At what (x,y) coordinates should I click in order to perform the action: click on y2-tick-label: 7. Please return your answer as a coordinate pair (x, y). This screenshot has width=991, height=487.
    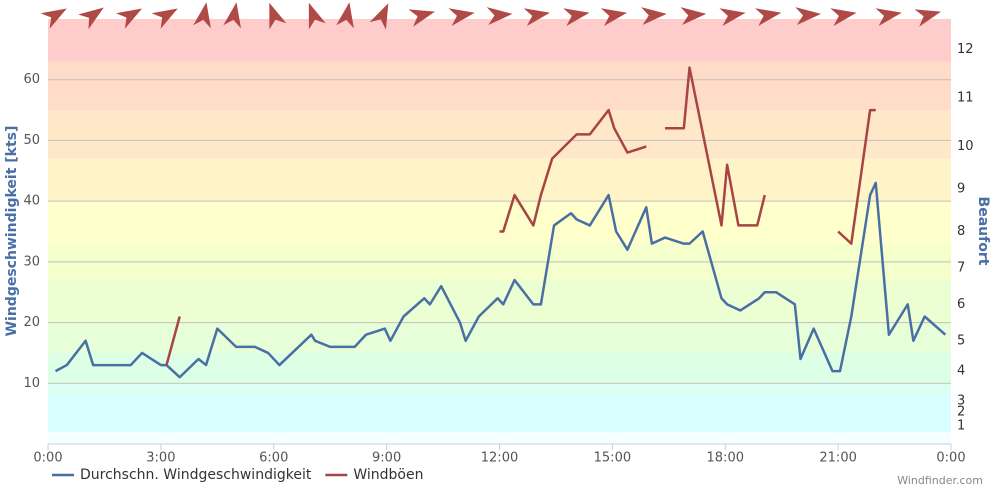
    Looking at the image, I should click on (961, 267).